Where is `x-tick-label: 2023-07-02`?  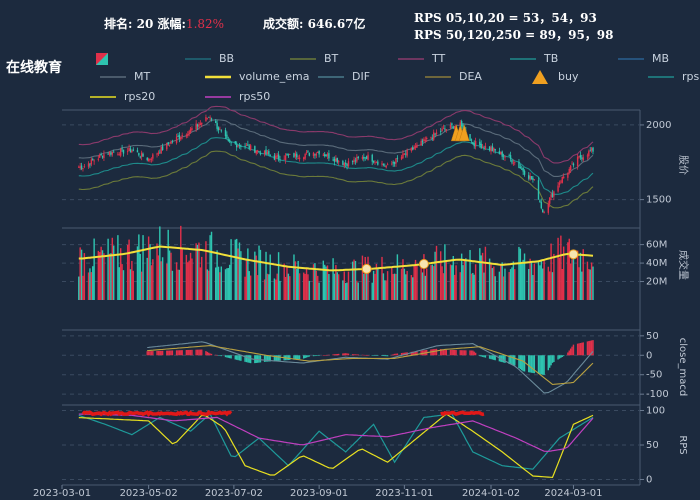 x-tick-label: 2023-07-02 is located at coordinates (234, 493).